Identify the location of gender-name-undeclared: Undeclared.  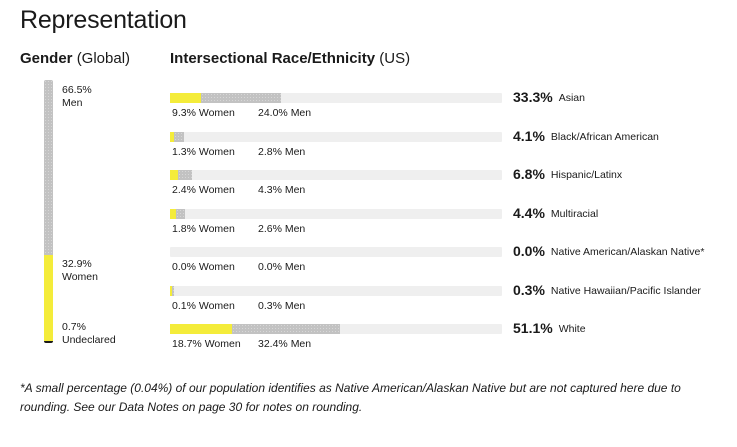
(89, 340).